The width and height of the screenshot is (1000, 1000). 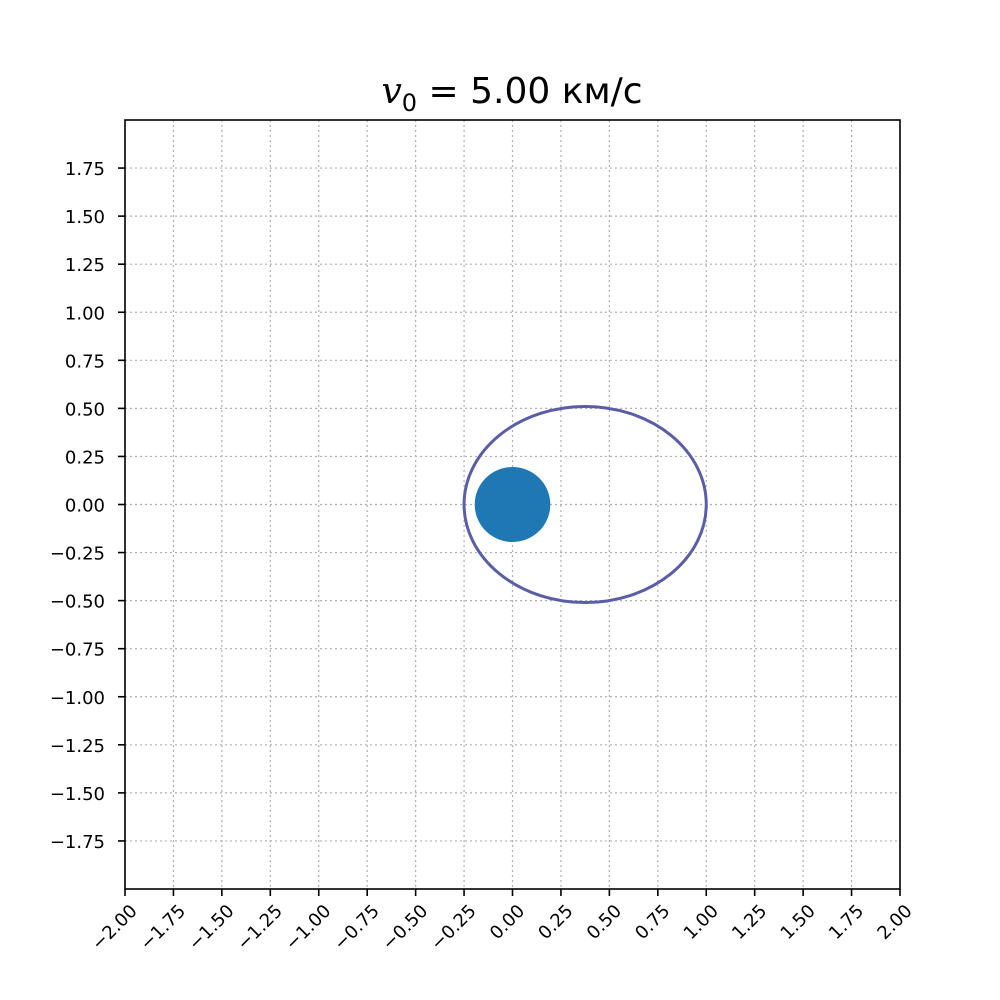 I want to click on orbit-trajectory, so click(x=585, y=504).